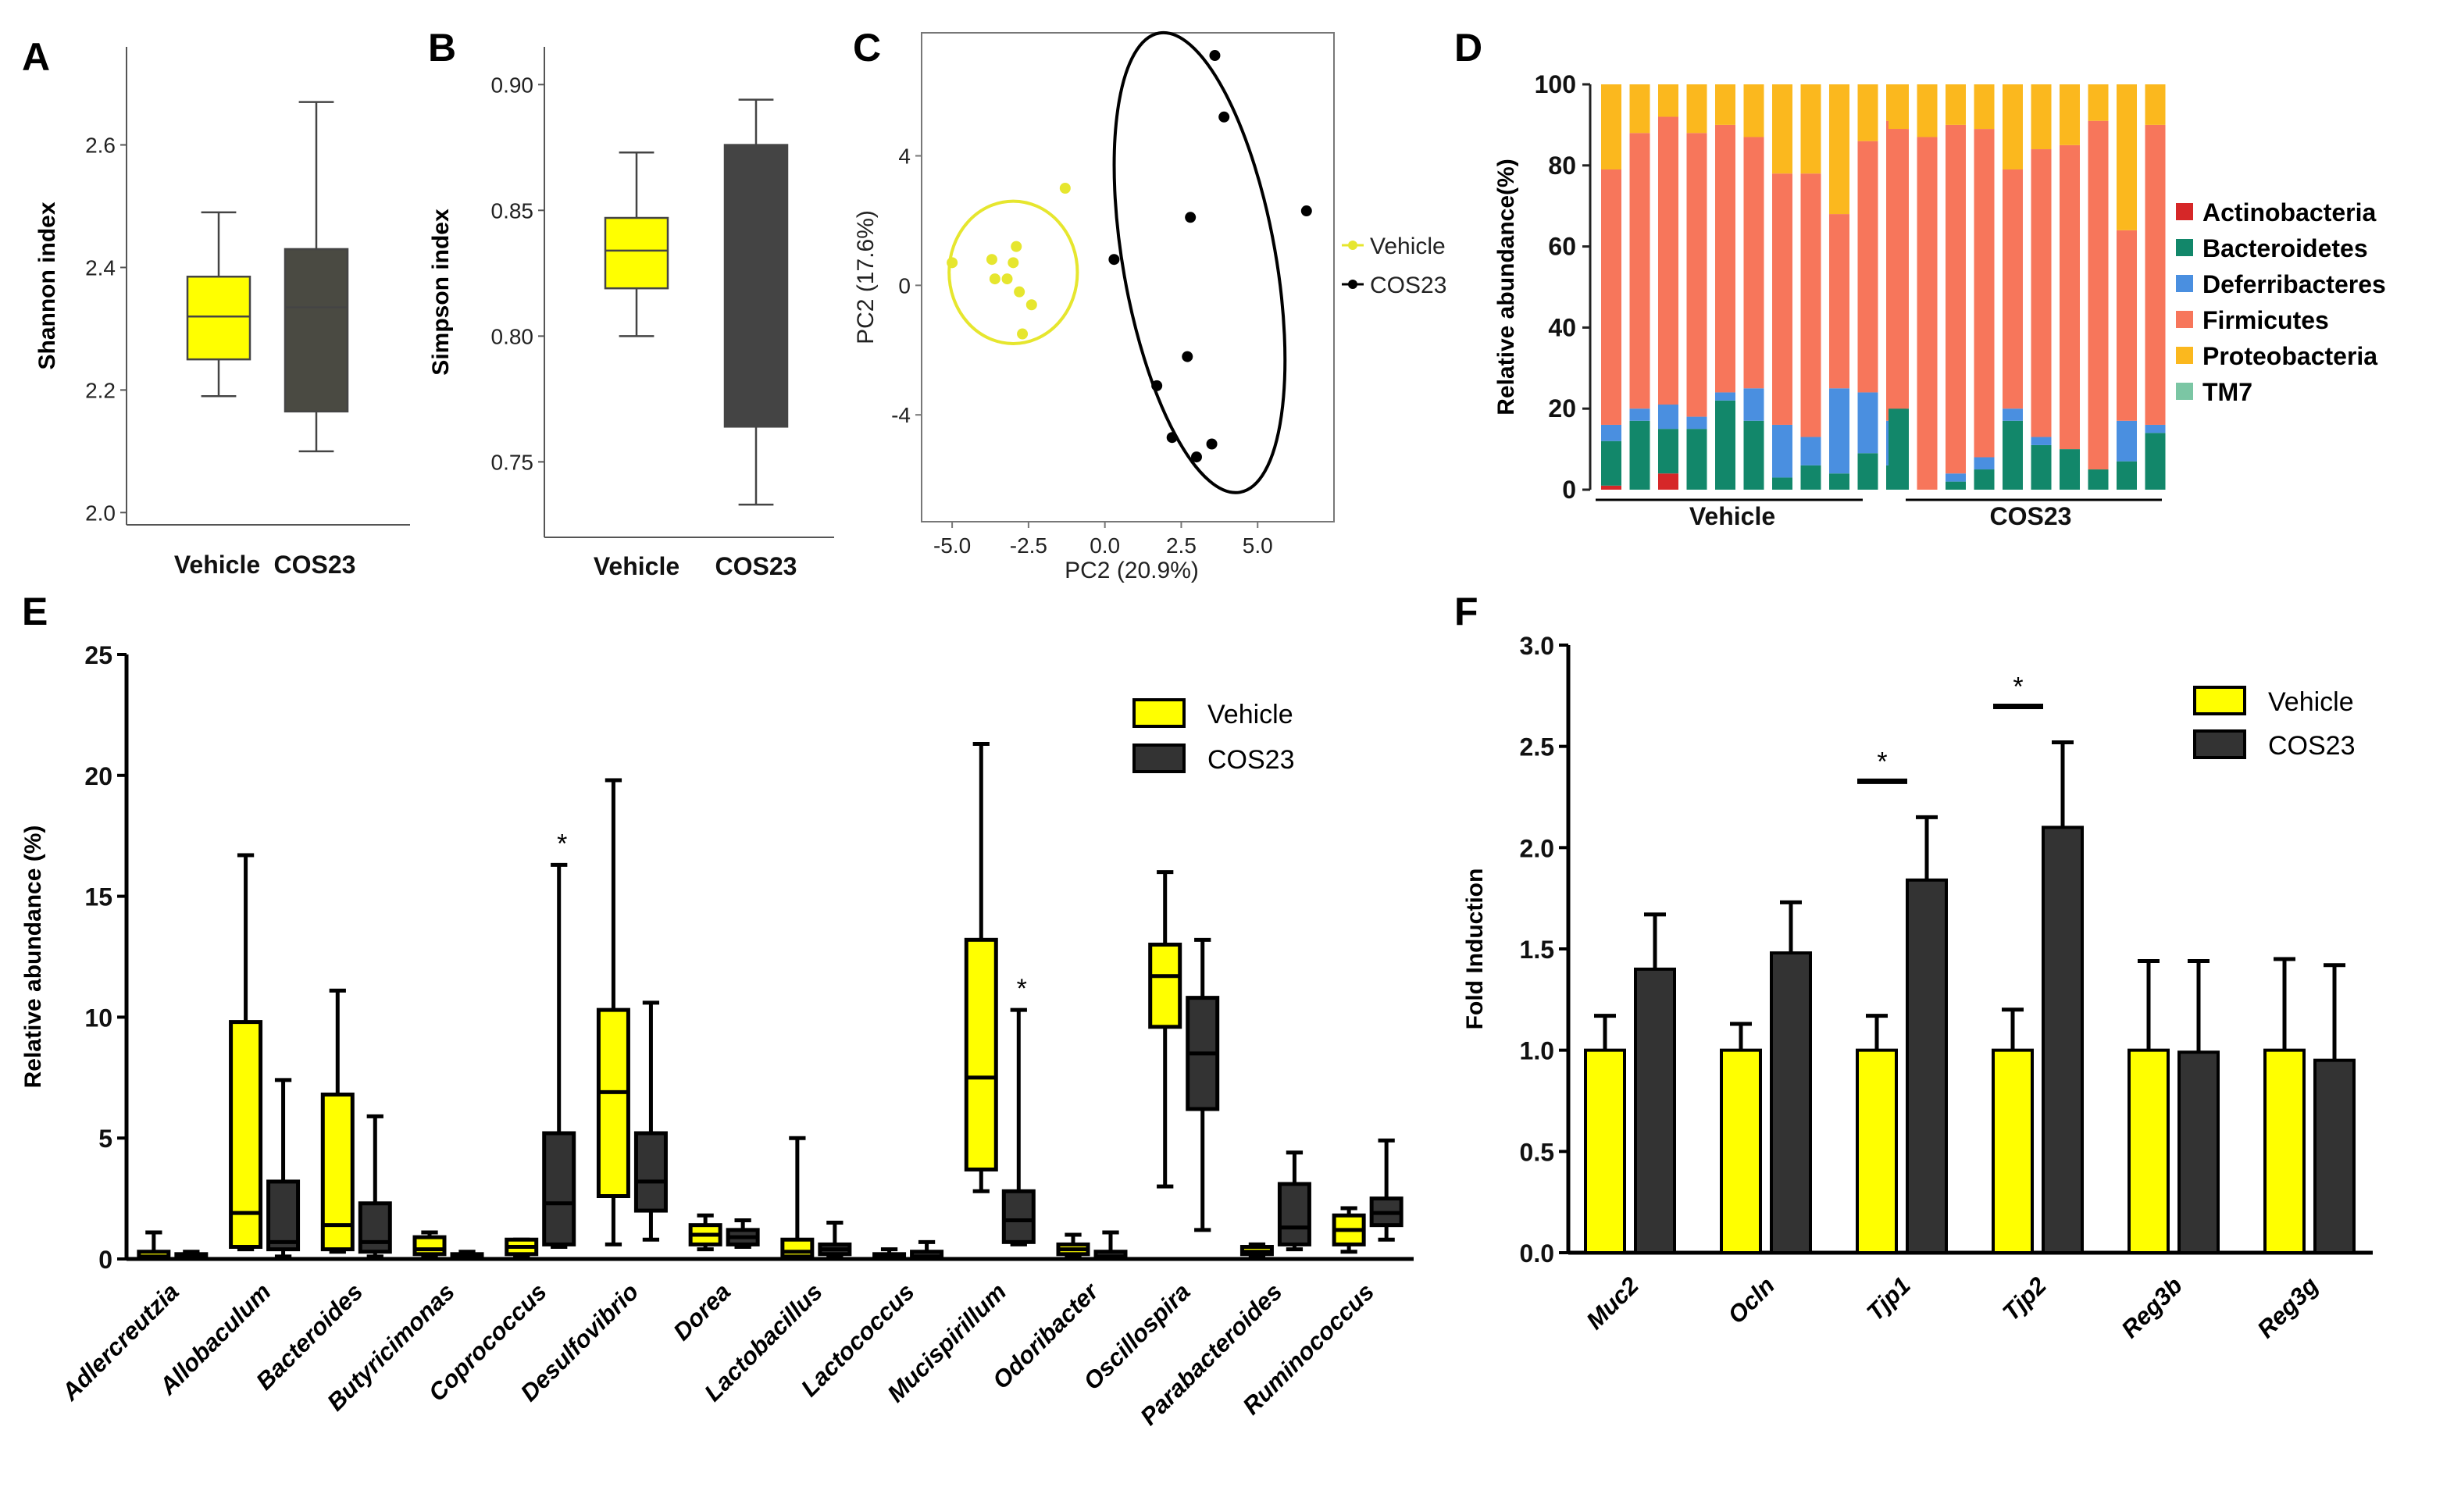 This screenshot has height=1512, width=2461. Describe the element at coordinates (100, 390) in the screenshot. I see `panel-a-ytick-label: 2.2` at that location.